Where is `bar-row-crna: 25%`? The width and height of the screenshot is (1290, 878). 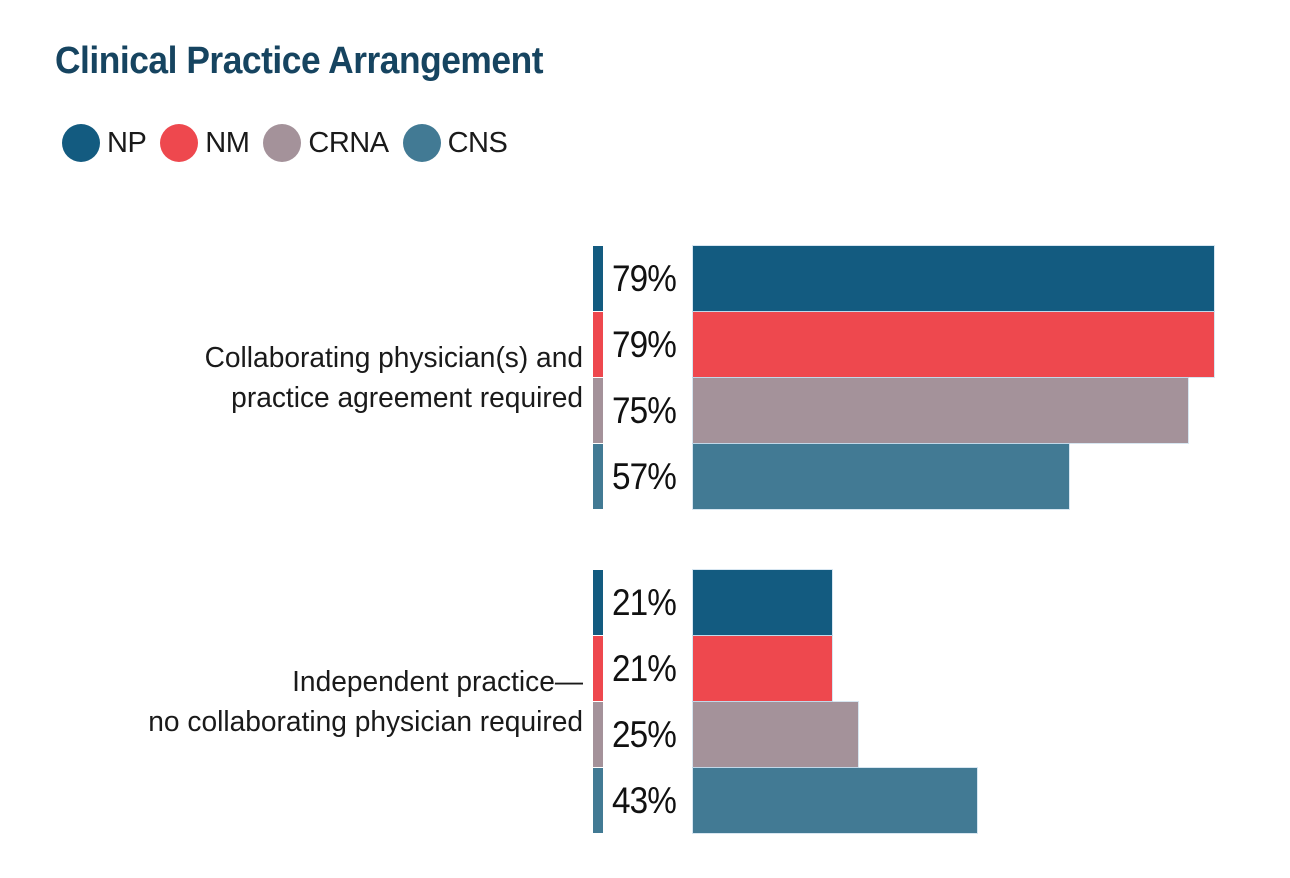
bar-row-crna: 25% is located at coordinates (785, 734).